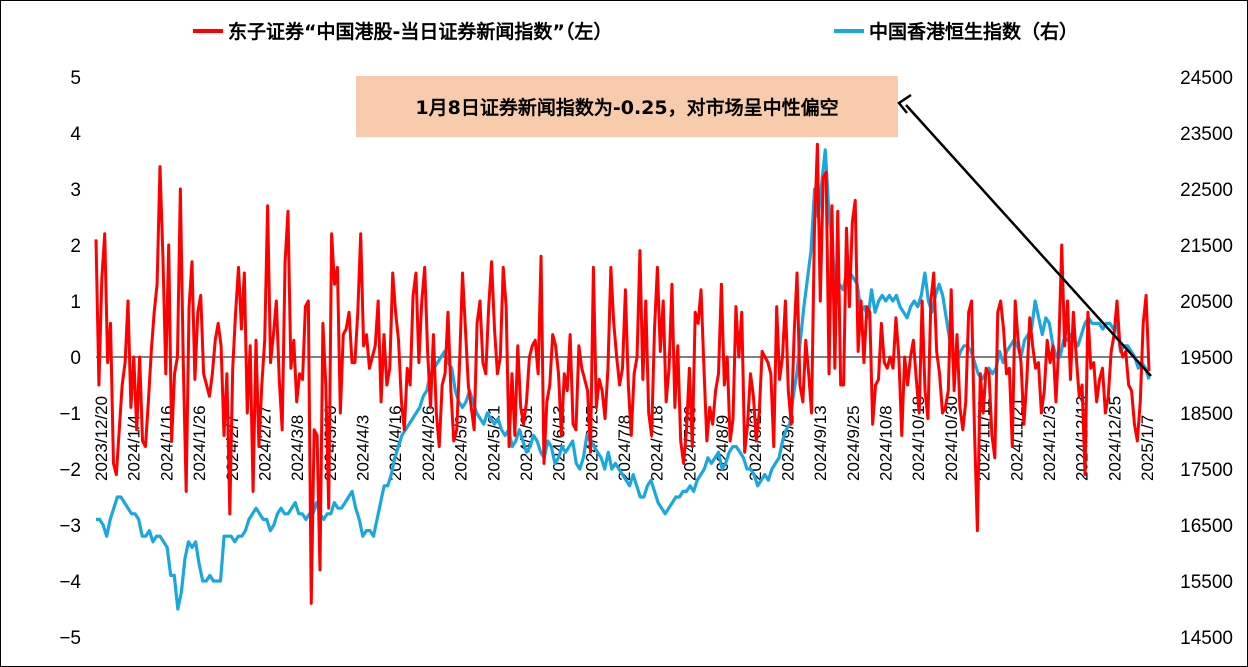  What do you see at coordinates (526, 443) in the screenshot?
I see `x-tick-label: 2024/5/31` at bounding box center [526, 443].